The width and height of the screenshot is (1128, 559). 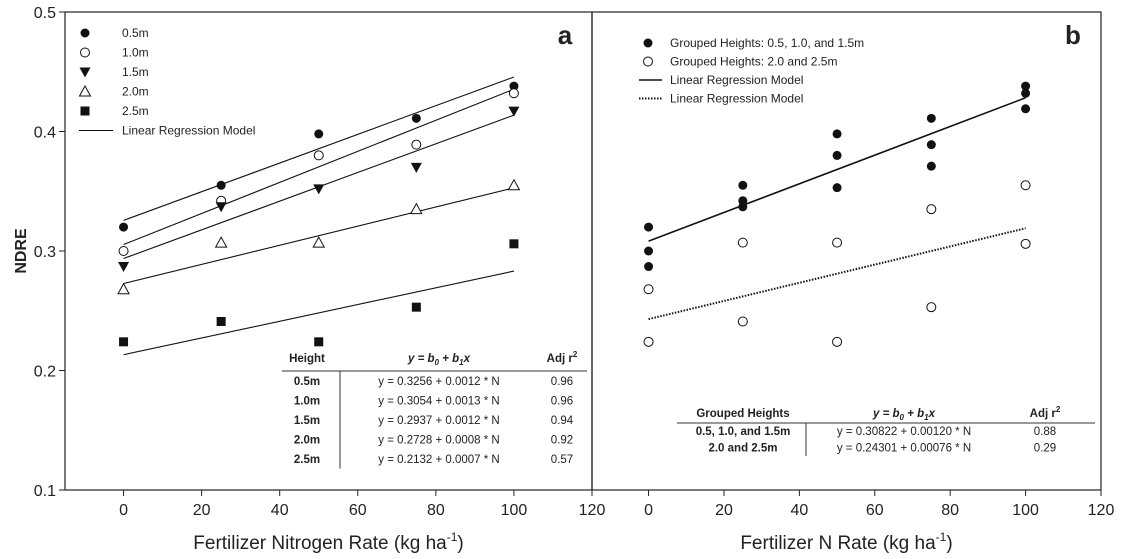 What do you see at coordinates (950, 510) in the screenshot?
I see `x-tick-label: 80` at bounding box center [950, 510].